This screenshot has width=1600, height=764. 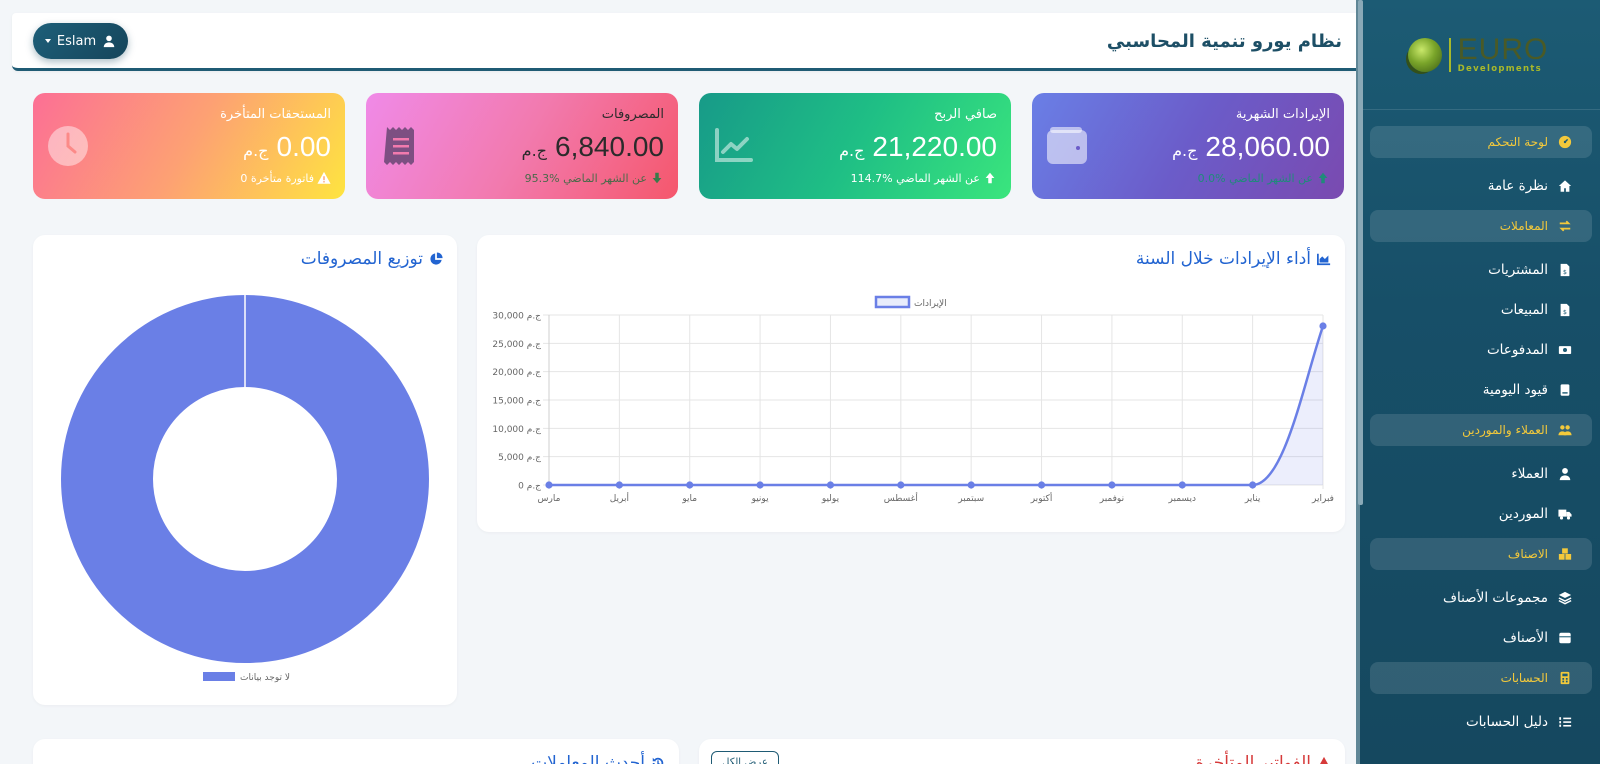 I want to click on users-icon, so click(x=1565, y=430).